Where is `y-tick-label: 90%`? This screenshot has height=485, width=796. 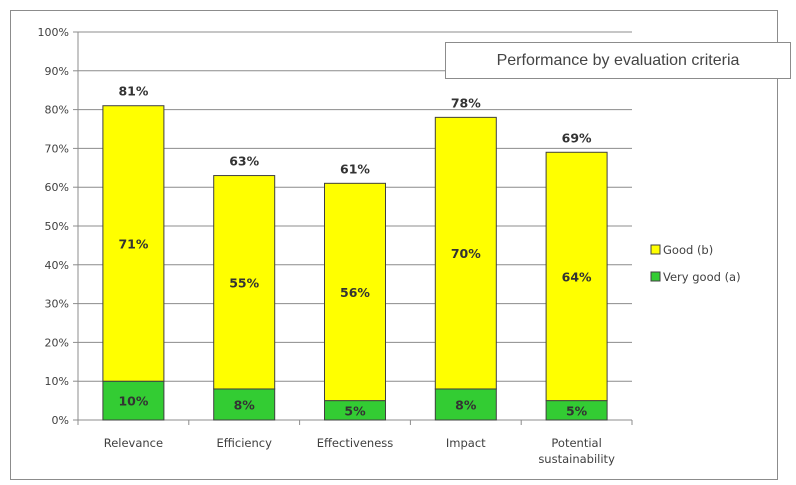 y-tick-label: 90% is located at coordinates (57, 71).